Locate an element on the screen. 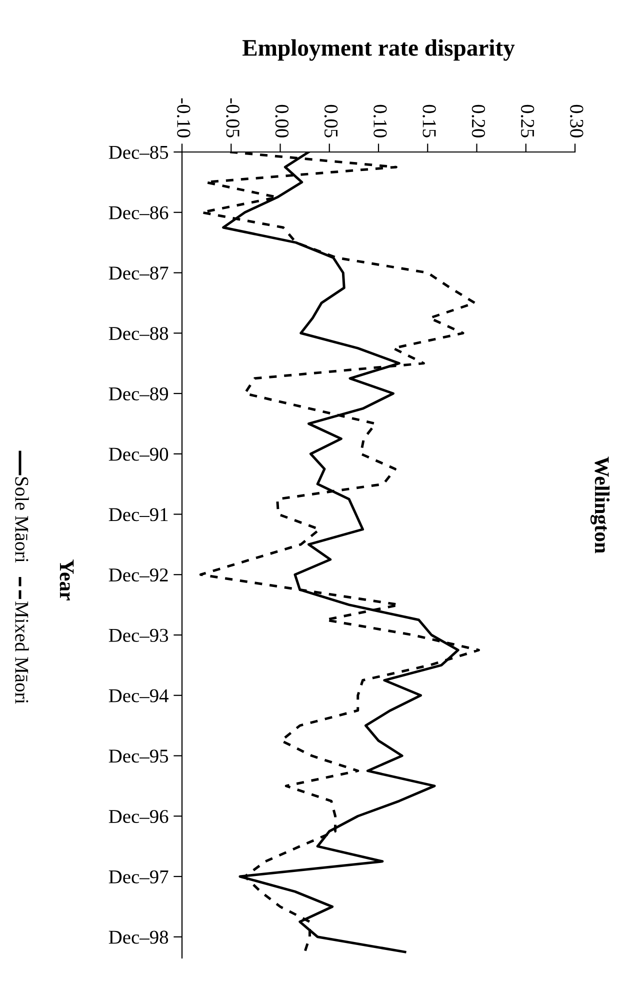  y-tick-label: Dec–98 is located at coordinates (138, 937).